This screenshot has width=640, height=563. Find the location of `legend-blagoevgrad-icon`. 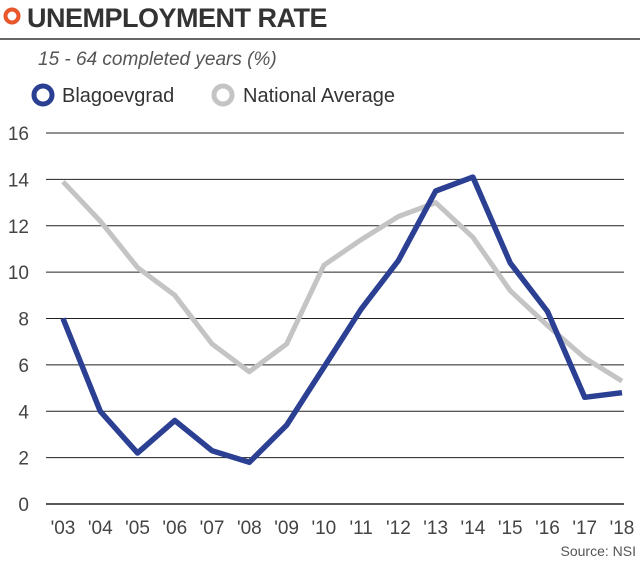

legend-blagoevgrad-icon is located at coordinates (43, 95).